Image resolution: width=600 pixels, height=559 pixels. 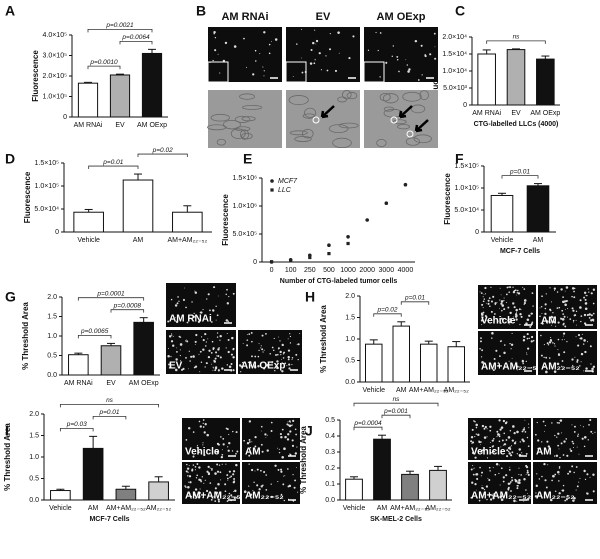 I want to click on x-axis-label: SK-MEL-2 Cells, so click(x=396, y=519).